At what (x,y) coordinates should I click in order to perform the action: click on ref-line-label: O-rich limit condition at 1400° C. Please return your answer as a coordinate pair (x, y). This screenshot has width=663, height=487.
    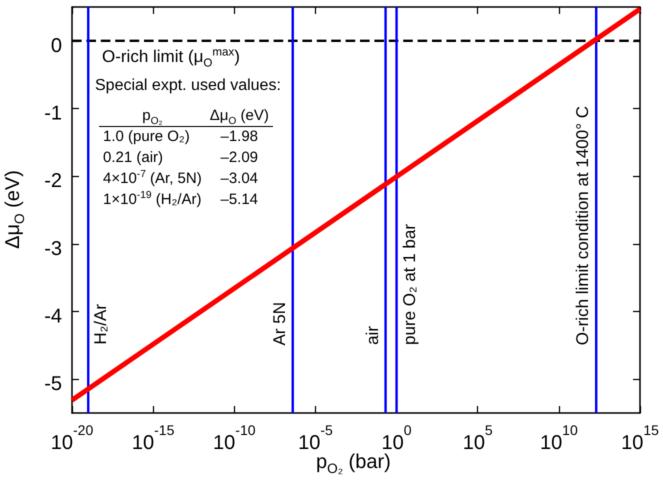
    Looking at the image, I should click on (582, 225).